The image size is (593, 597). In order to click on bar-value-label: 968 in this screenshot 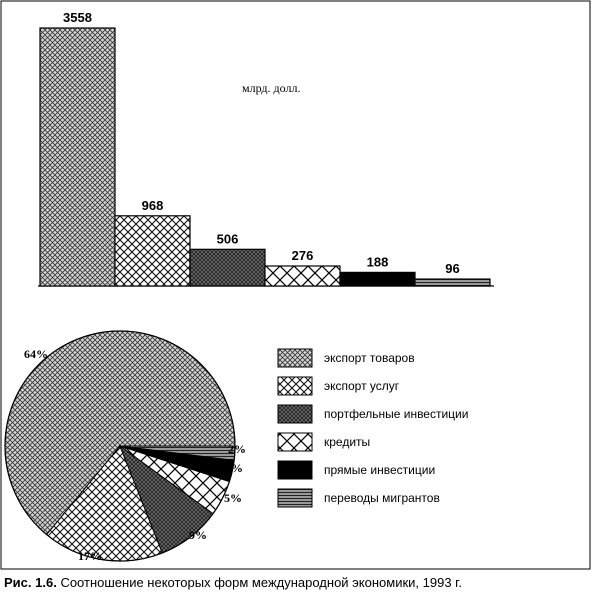, I will do `click(153, 205)`.